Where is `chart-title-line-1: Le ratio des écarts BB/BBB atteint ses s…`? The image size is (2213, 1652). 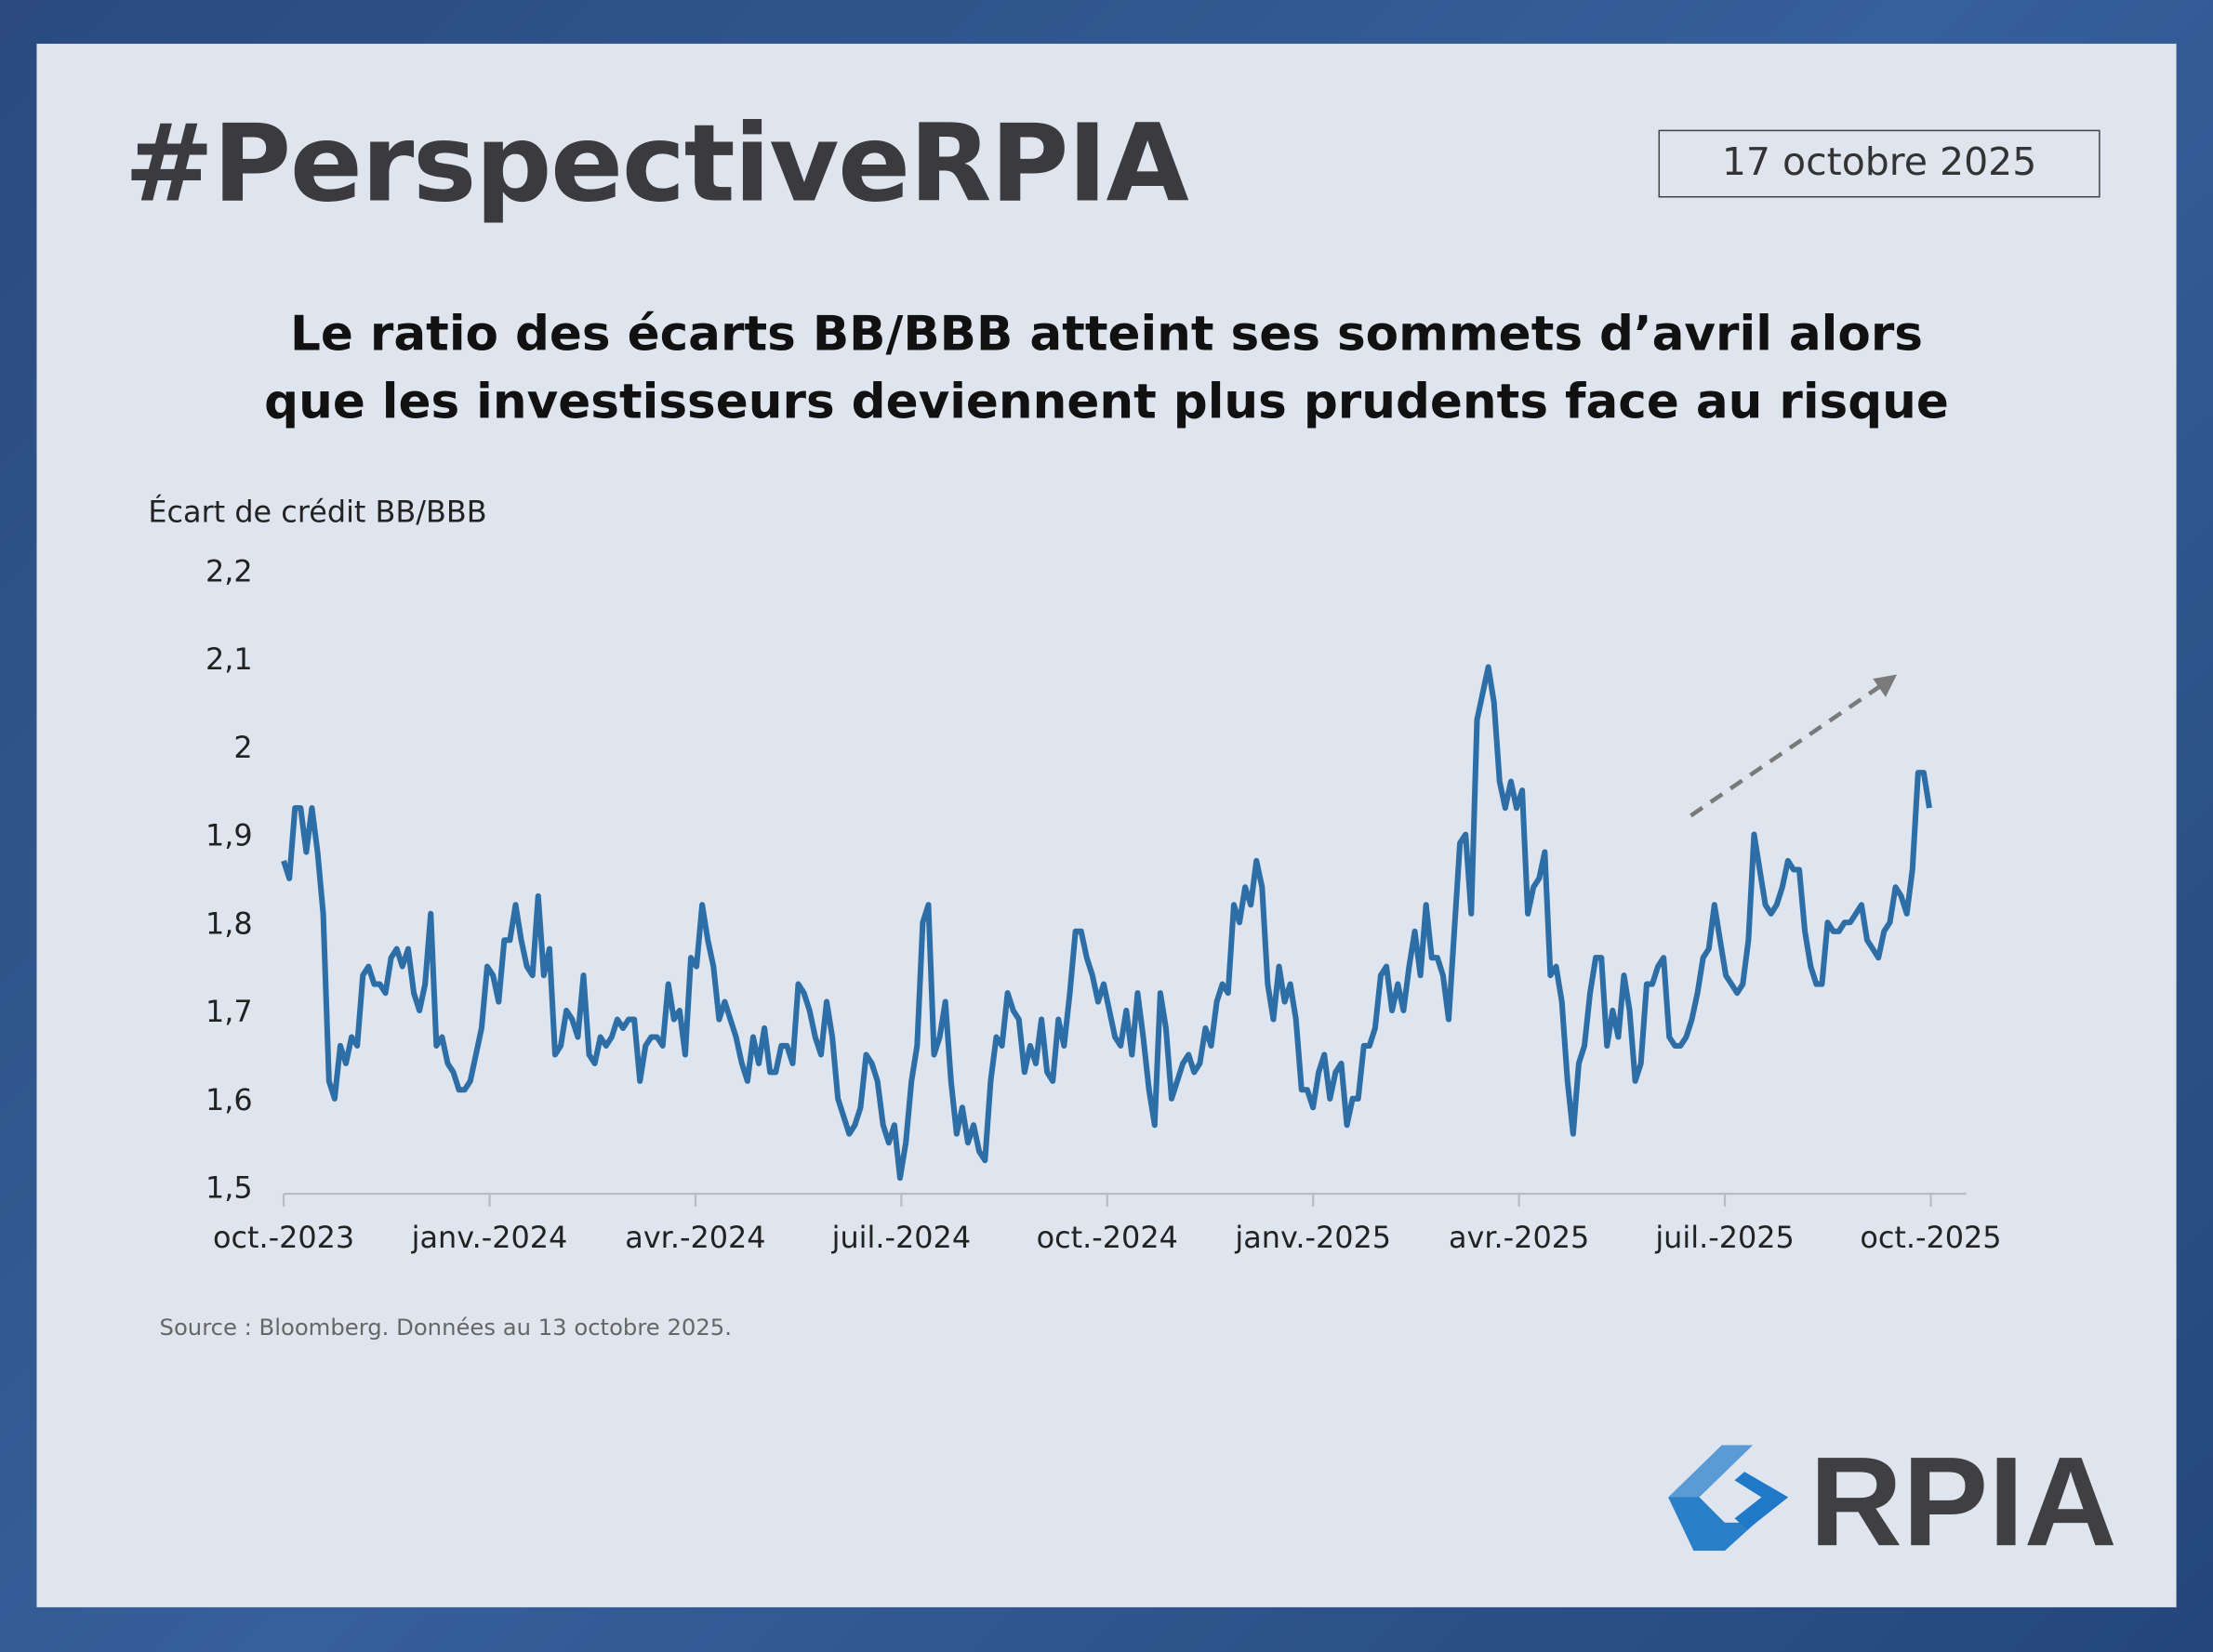 chart-title-line-1: Le ratio des écarts BB/BBB atteint ses s… is located at coordinates (1107, 334).